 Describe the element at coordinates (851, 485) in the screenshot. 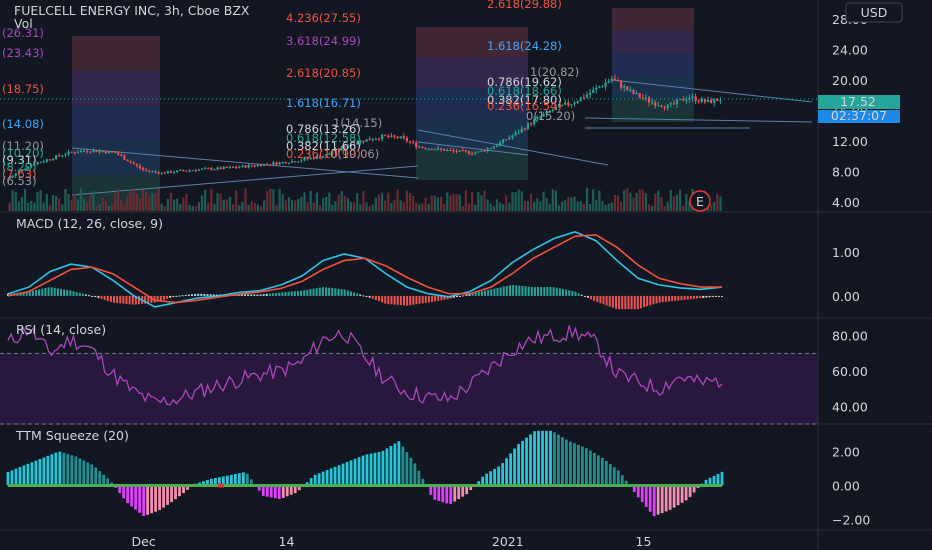

I see `squeeze-axis: 2.00 0.00 −2.00` at that location.